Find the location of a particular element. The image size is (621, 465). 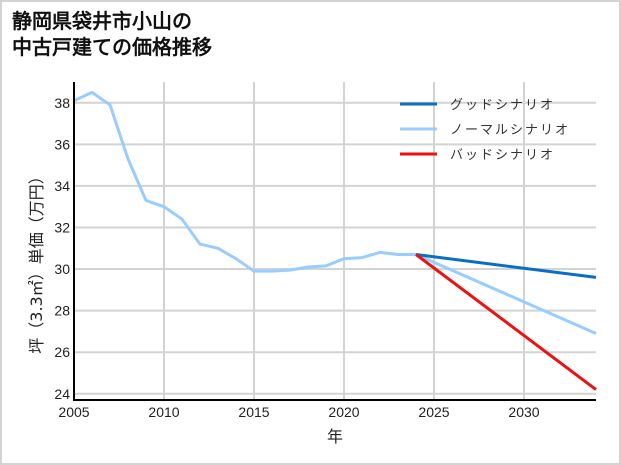

x-tick-label: 2025 is located at coordinates (433, 412).